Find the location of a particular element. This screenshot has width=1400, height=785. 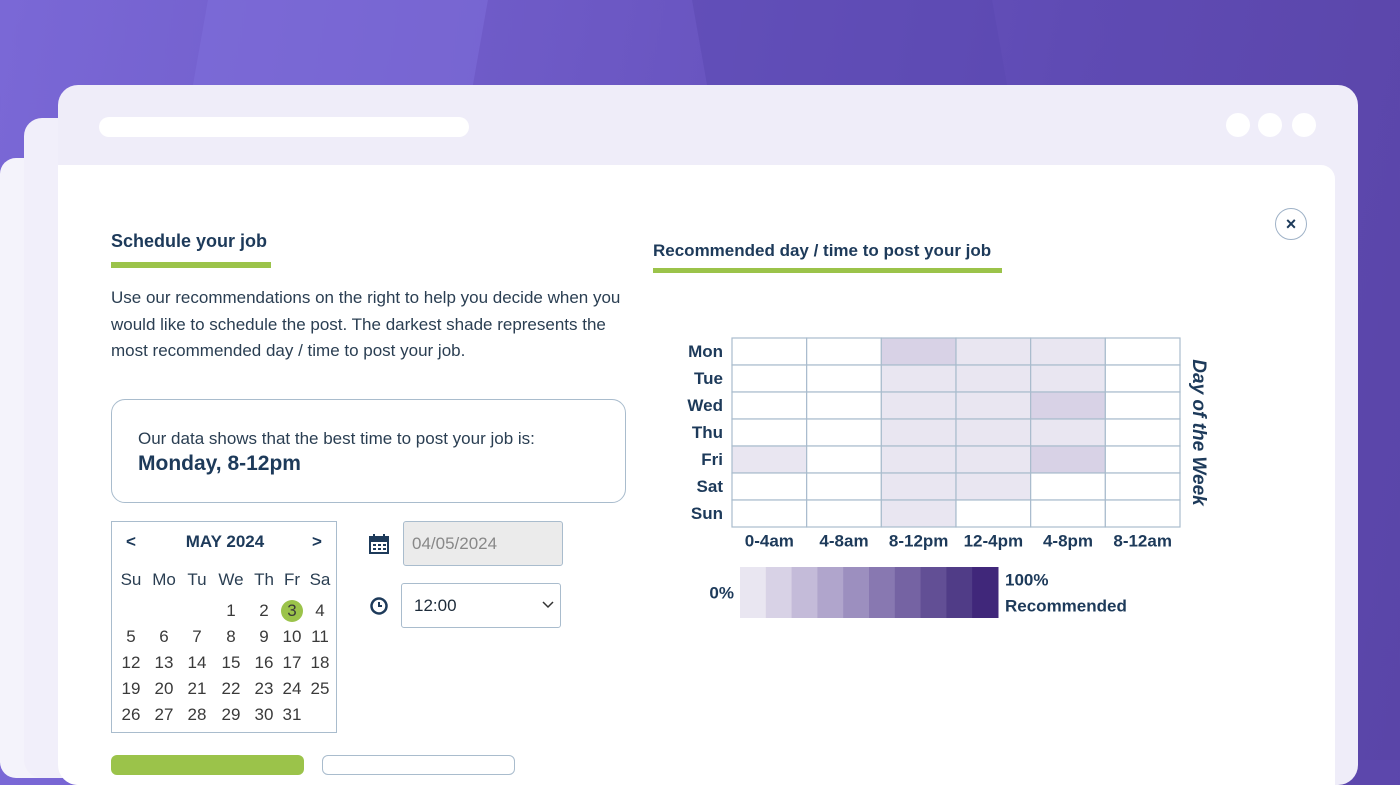

date: 3 is located at coordinates (292, 610).